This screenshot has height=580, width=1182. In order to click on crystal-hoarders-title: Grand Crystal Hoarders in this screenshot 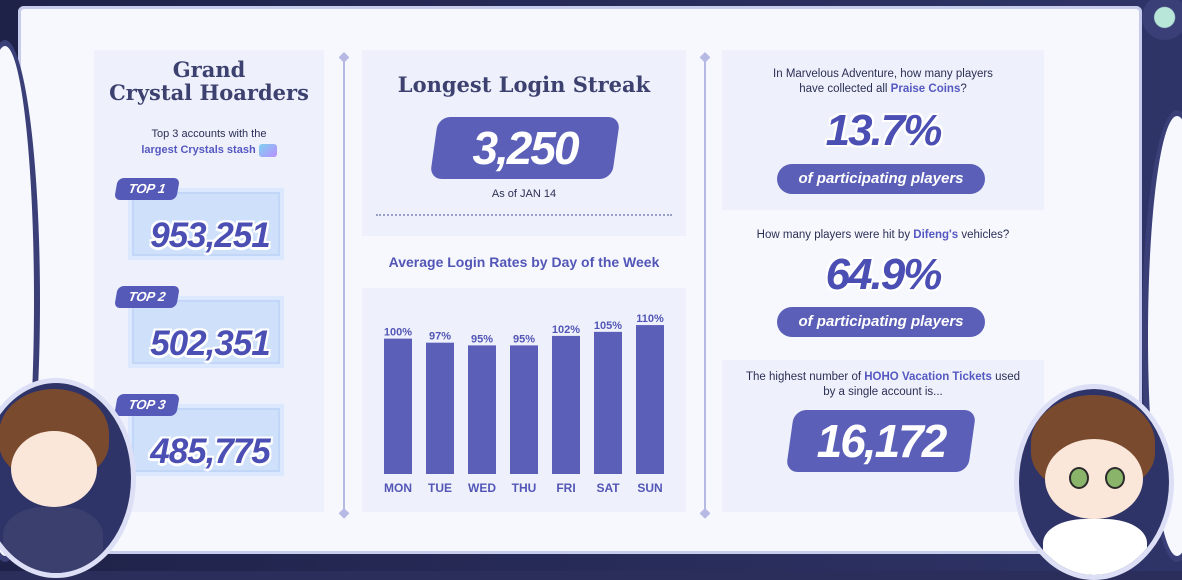, I will do `click(209, 81)`.